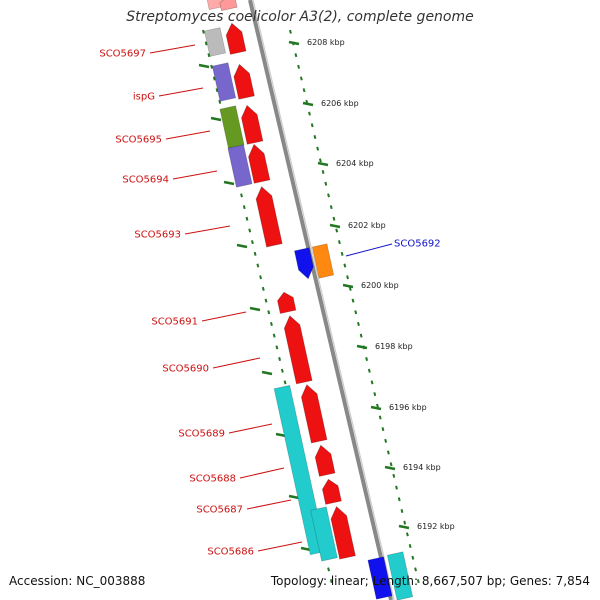 The width and height of the screenshot is (600, 600). Describe the element at coordinates (215, 42) in the screenshot. I see `feature-block-grey` at that location.